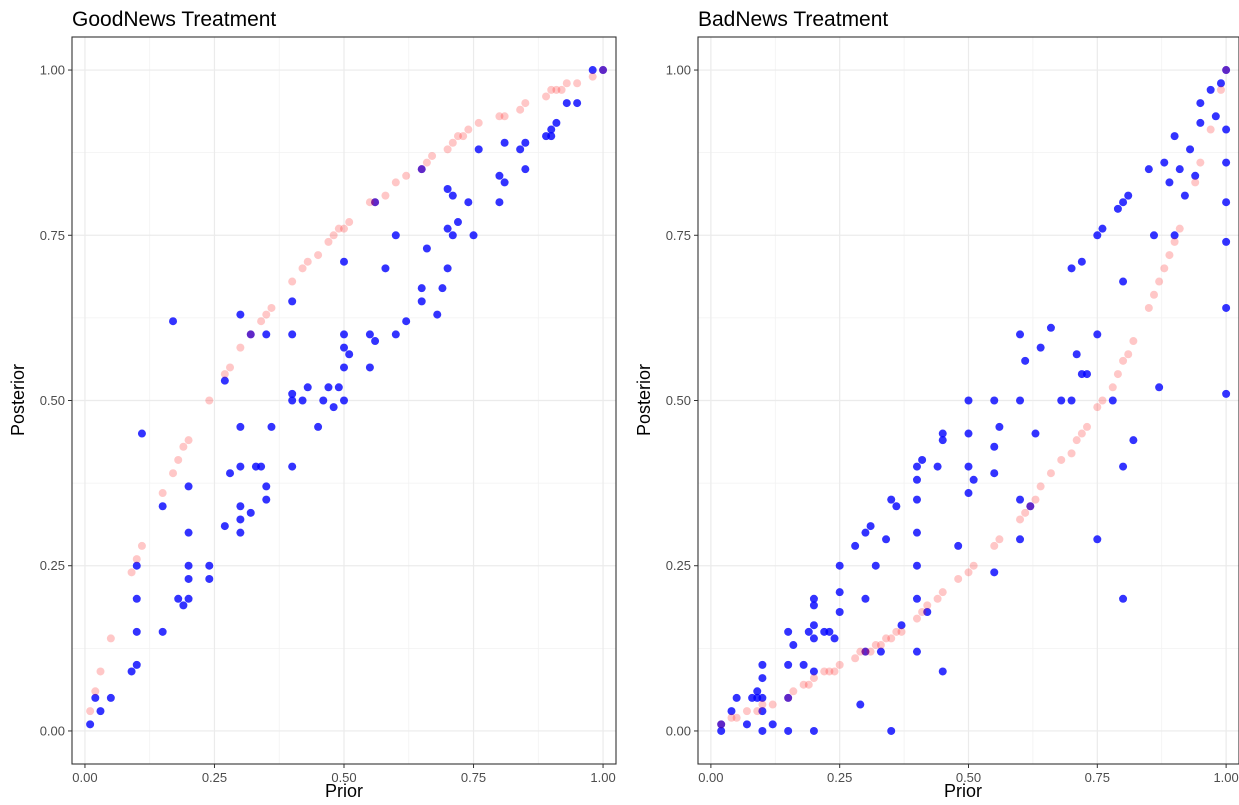 Image resolution: width=1239 pixels, height=805 pixels. What do you see at coordinates (602, 777) in the screenshot?
I see `x-tick-label: 1.00` at bounding box center [602, 777].